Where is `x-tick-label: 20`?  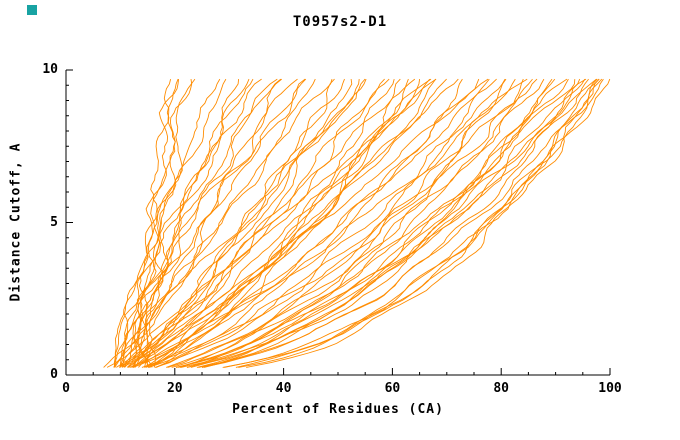
x-tick-label: 20 is located at coordinates (174, 388).